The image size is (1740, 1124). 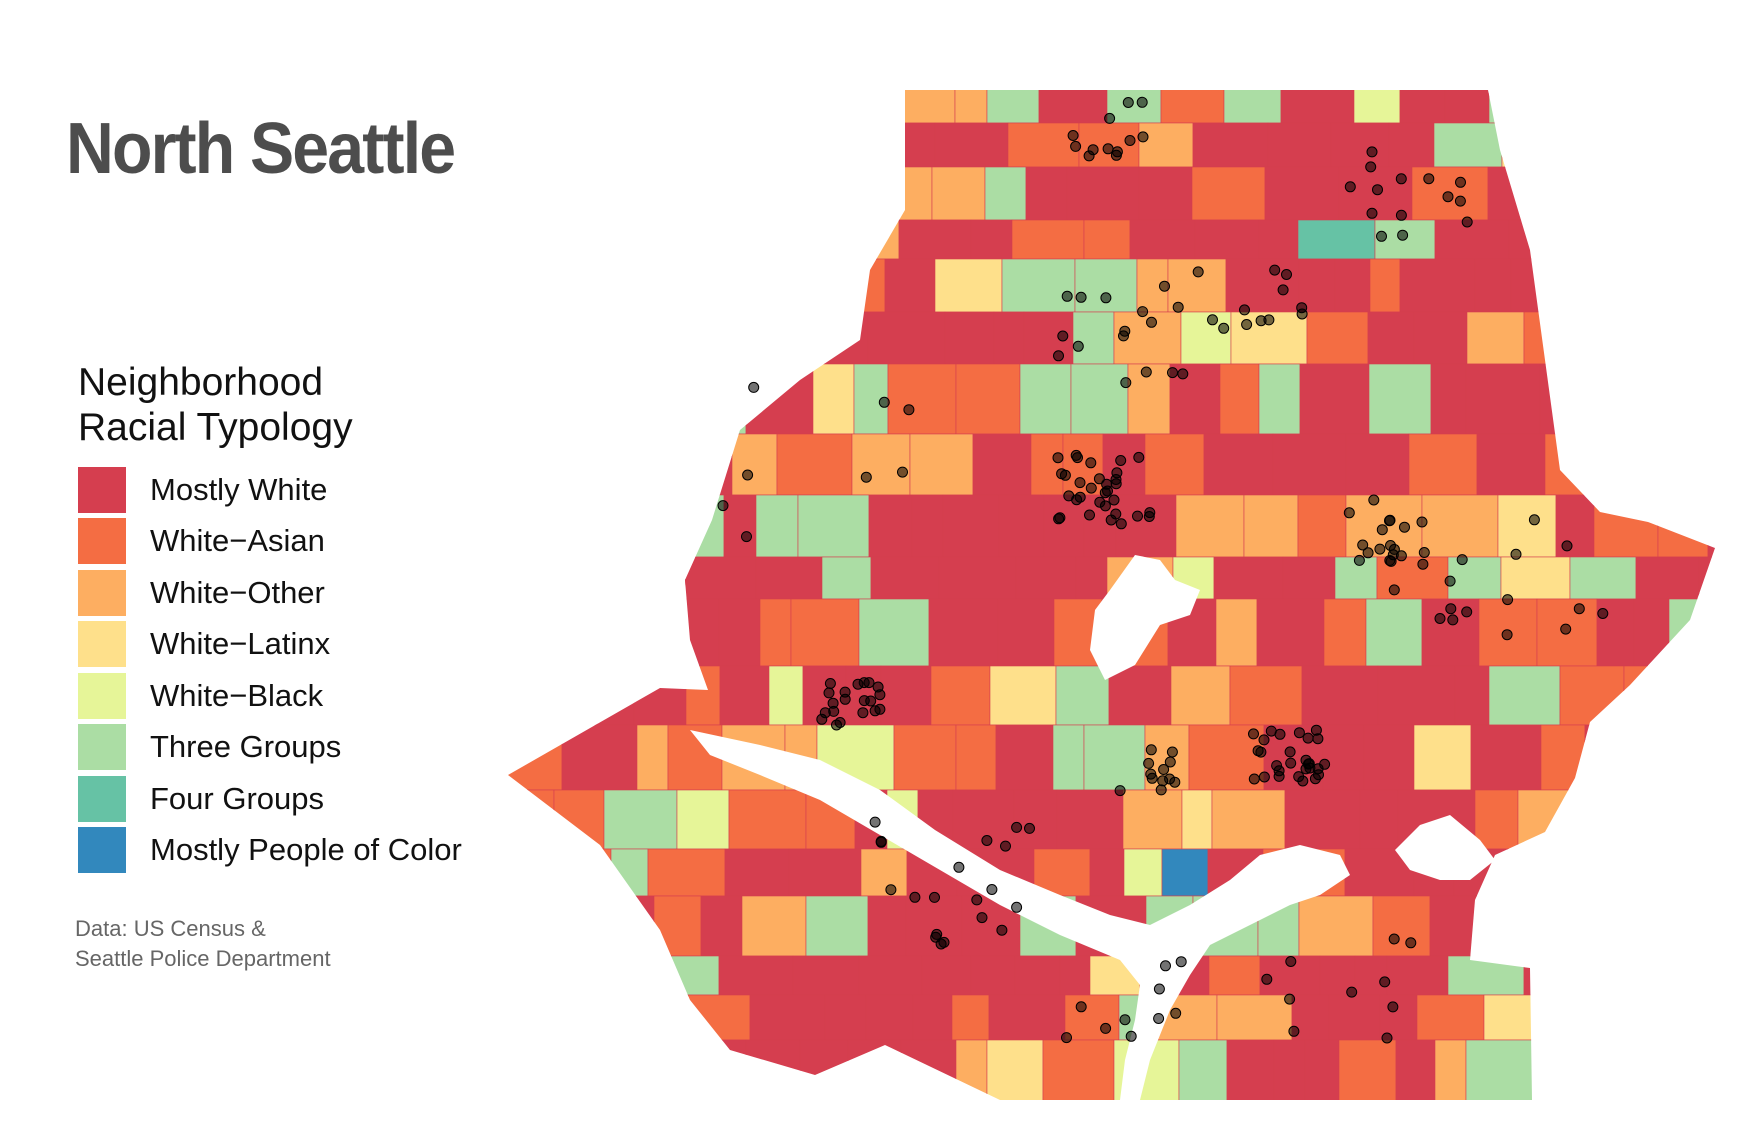 What do you see at coordinates (270, 593) in the screenshot?
I see `legend-item-white-other: White−Other` at bounding box center [270, 593].